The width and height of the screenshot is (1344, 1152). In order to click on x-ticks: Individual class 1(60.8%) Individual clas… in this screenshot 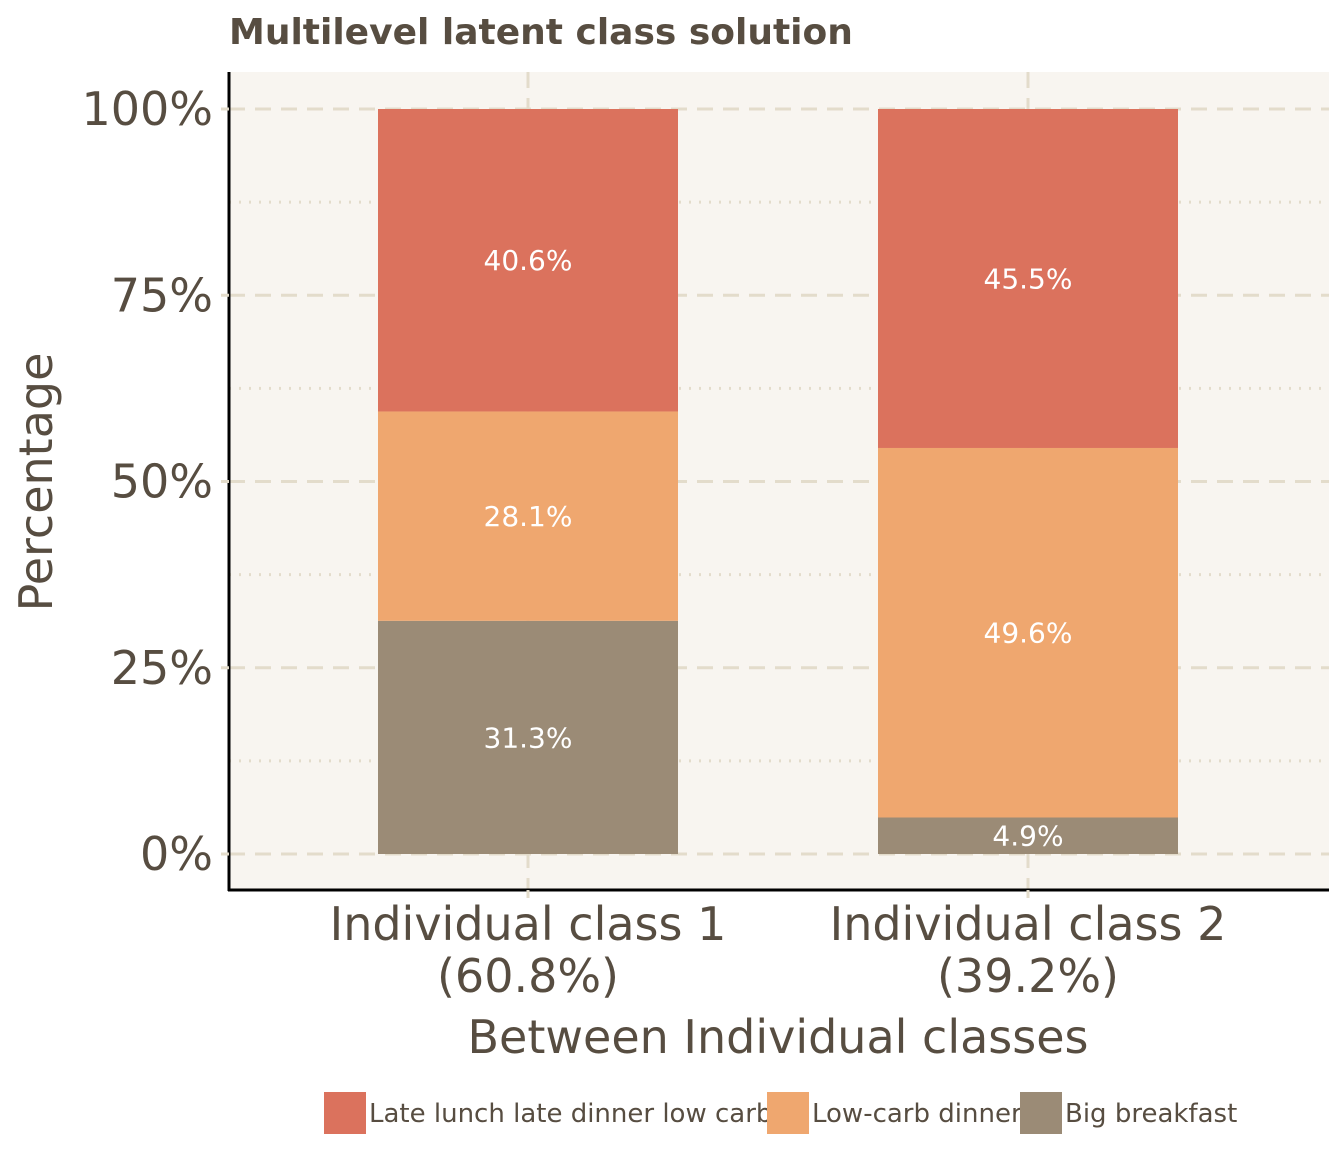, I will do `click(778, 946)`.